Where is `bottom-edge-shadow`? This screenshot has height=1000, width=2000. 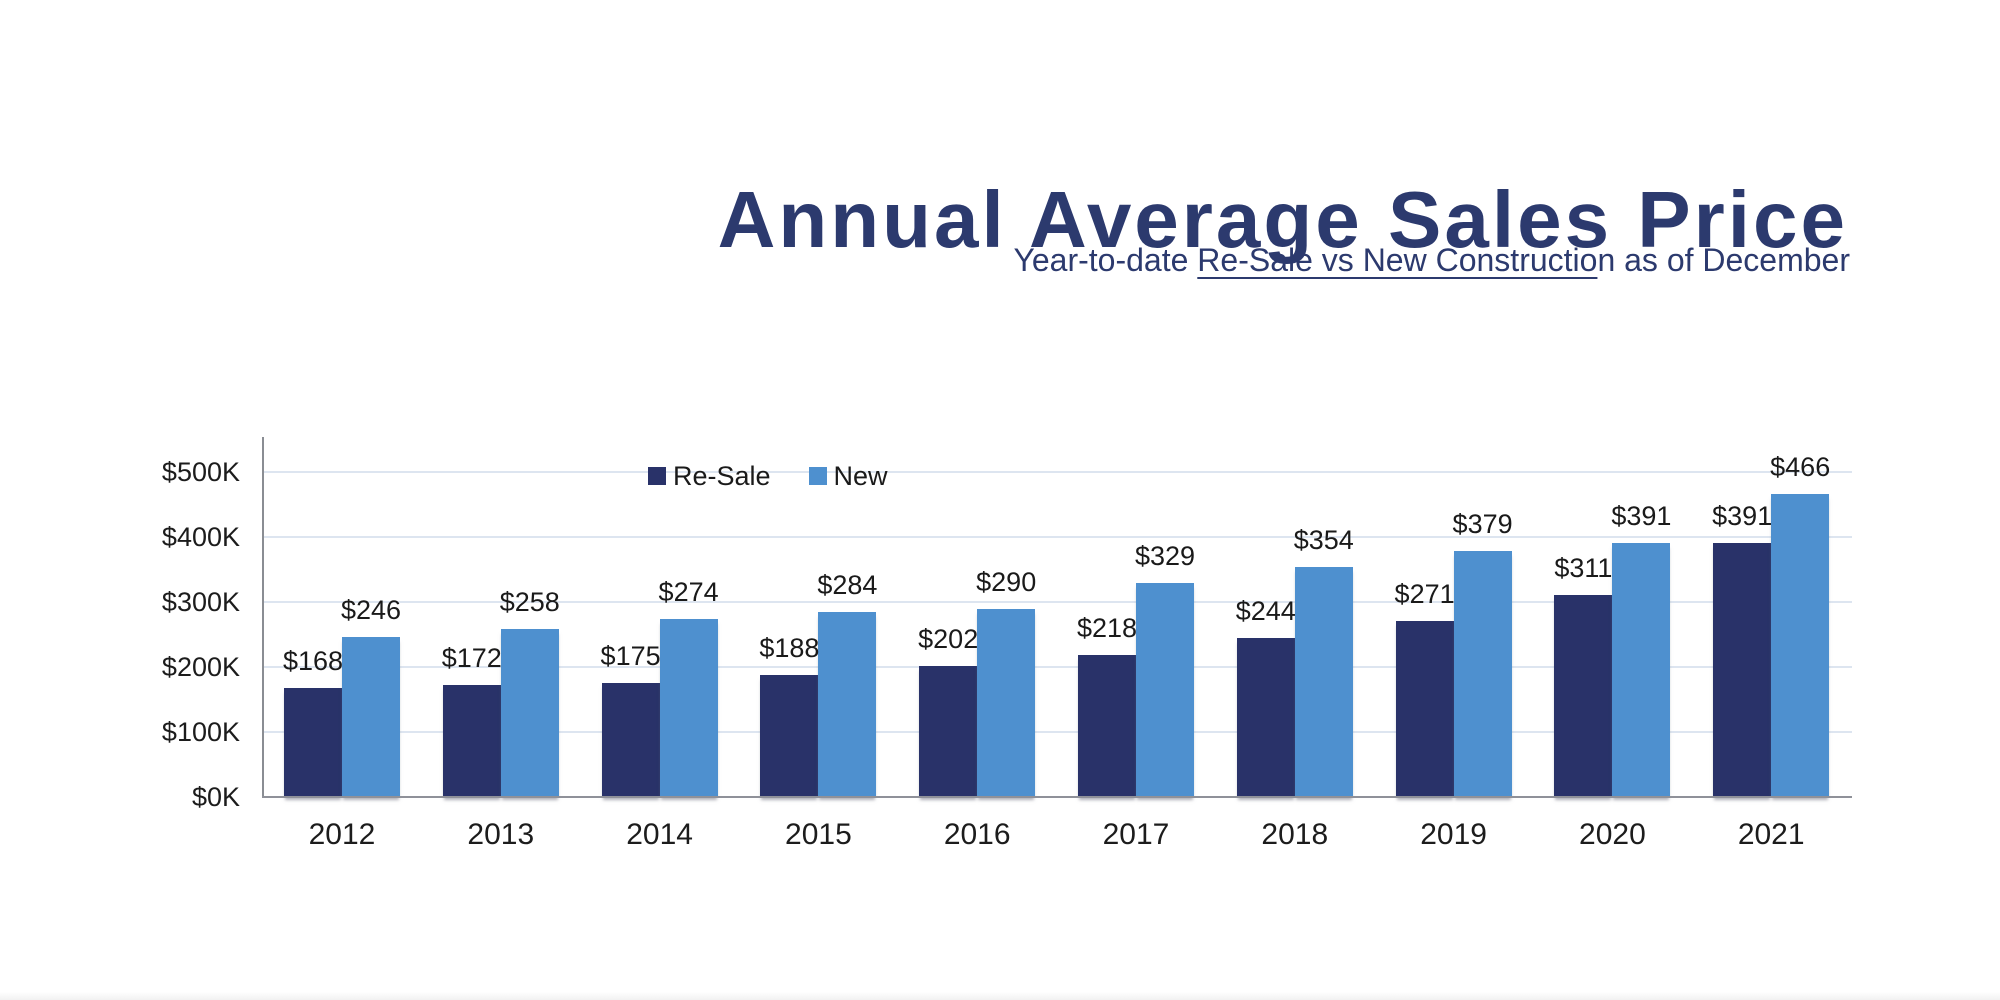 bottom-edge-shadow is located at coordinates (1000, 996).